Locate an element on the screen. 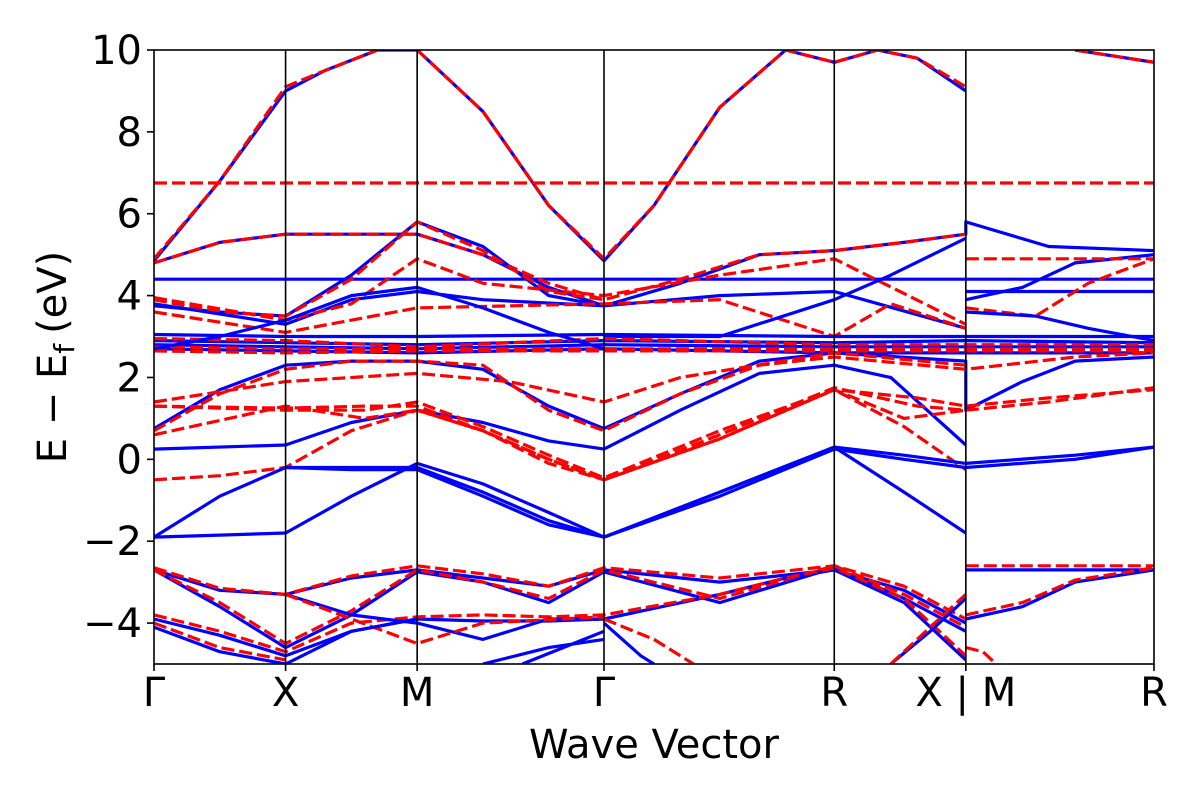 The width and height of the screenshot is (1200, 800). y-tick-label-2: 0 is located at coordinates (129, 460).